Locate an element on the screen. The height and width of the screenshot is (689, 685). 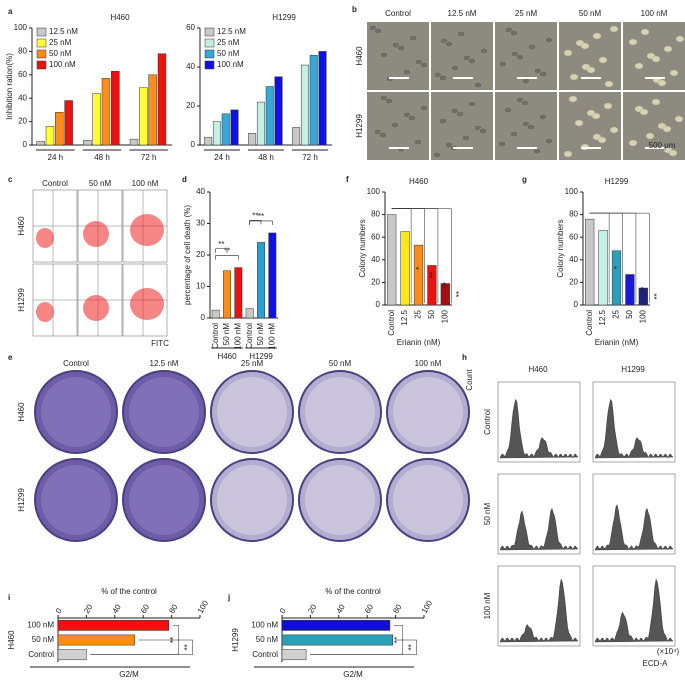
panel-letter: b is located at coordinates (354, 9).